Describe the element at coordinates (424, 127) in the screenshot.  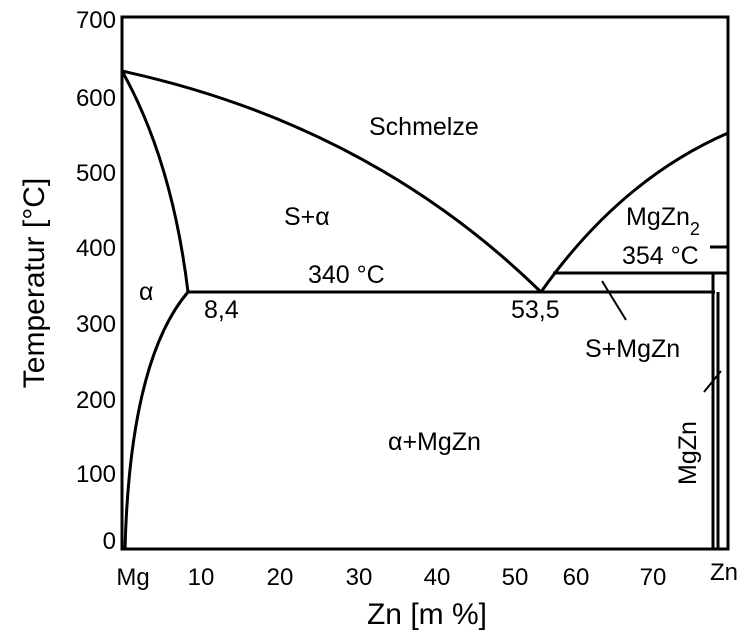
I see `region-melt-label: Schmelze` at that location.